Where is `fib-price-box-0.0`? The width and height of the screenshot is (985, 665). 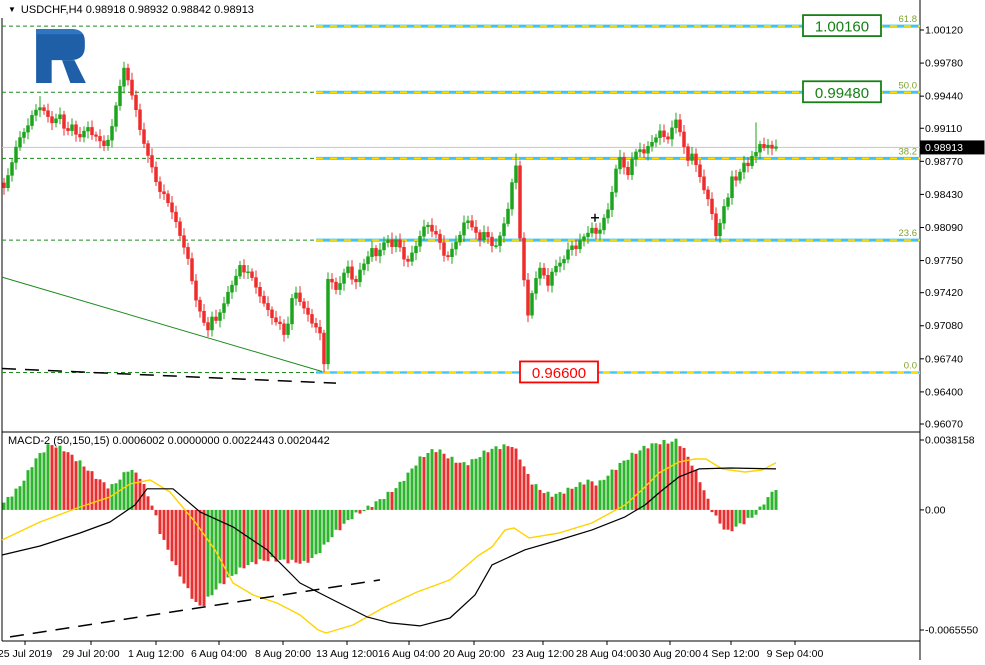 fib-price-box-0.0 is located at coordinates (559, 372).